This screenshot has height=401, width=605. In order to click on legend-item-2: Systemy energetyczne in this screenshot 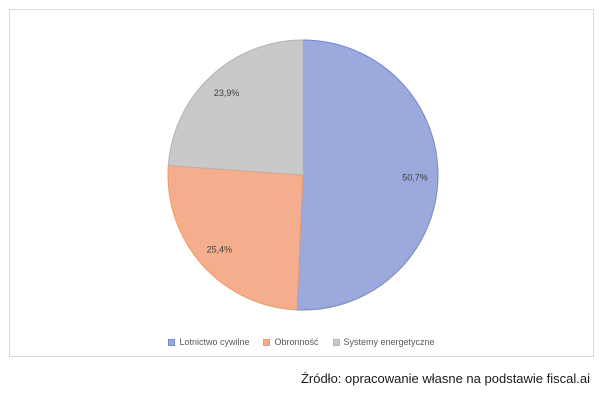, I will do `click(383, 342)`.